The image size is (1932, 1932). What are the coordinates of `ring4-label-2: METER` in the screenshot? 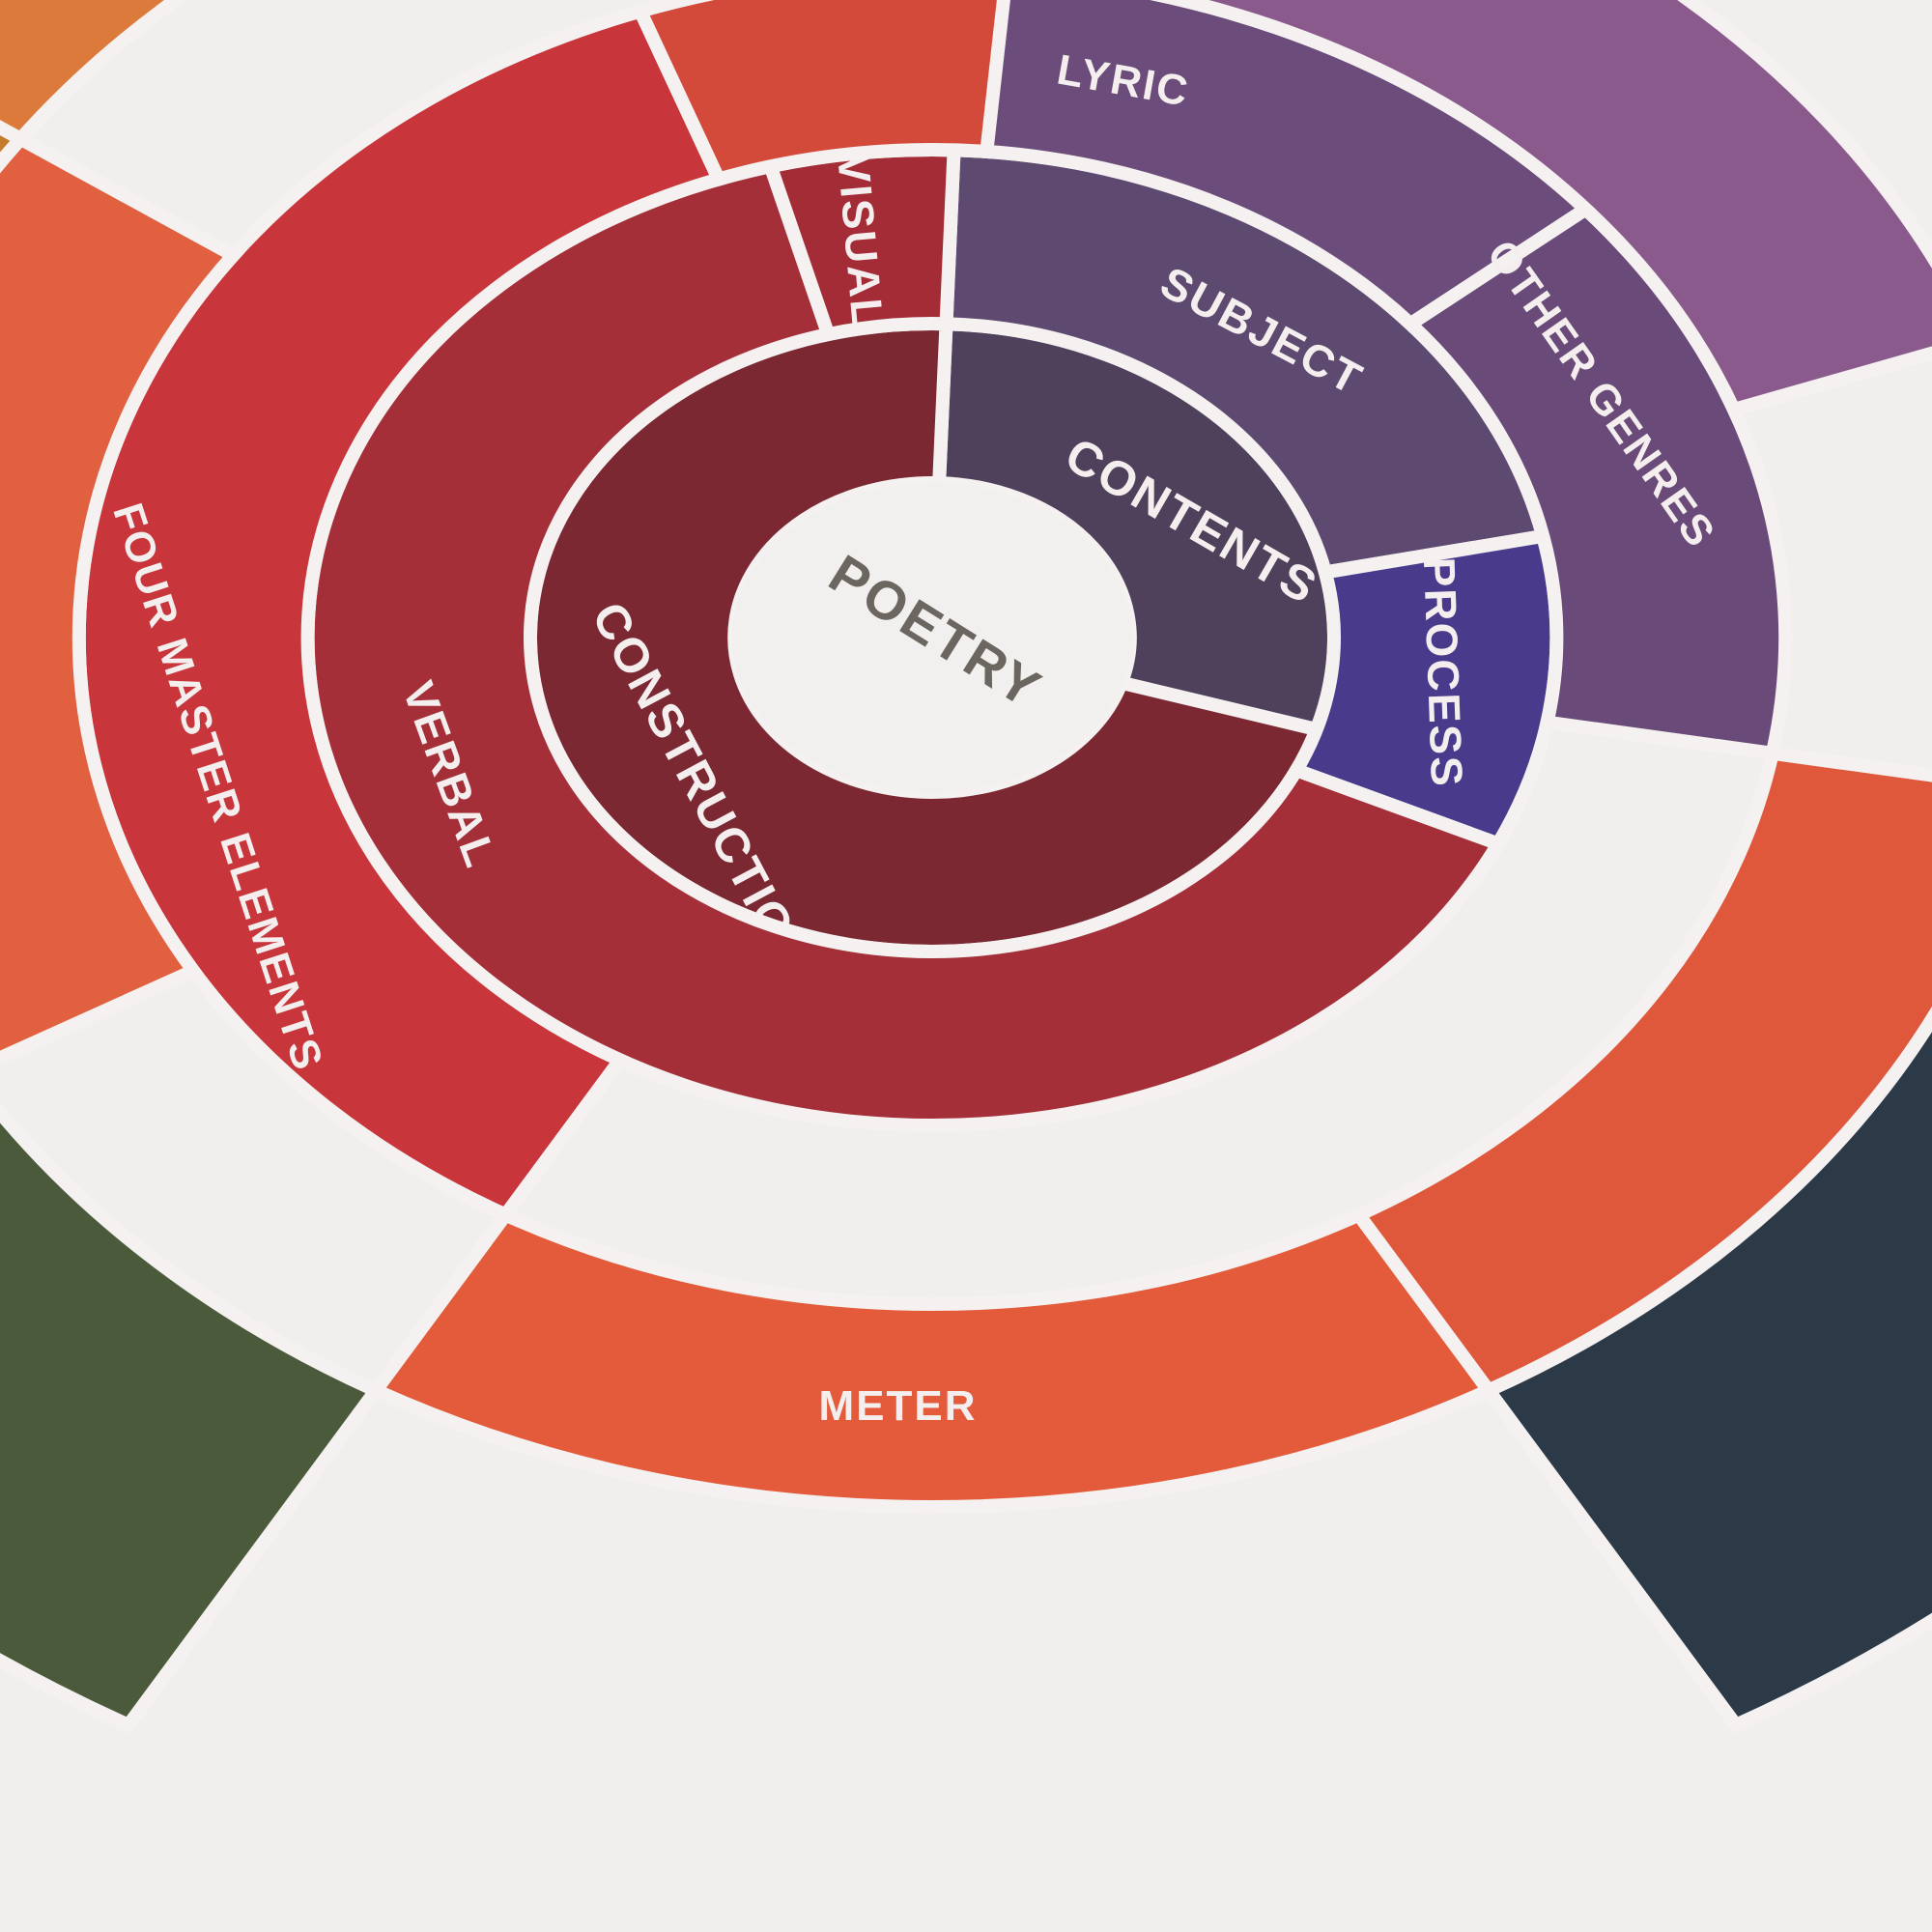 It's located at (897, 1406).